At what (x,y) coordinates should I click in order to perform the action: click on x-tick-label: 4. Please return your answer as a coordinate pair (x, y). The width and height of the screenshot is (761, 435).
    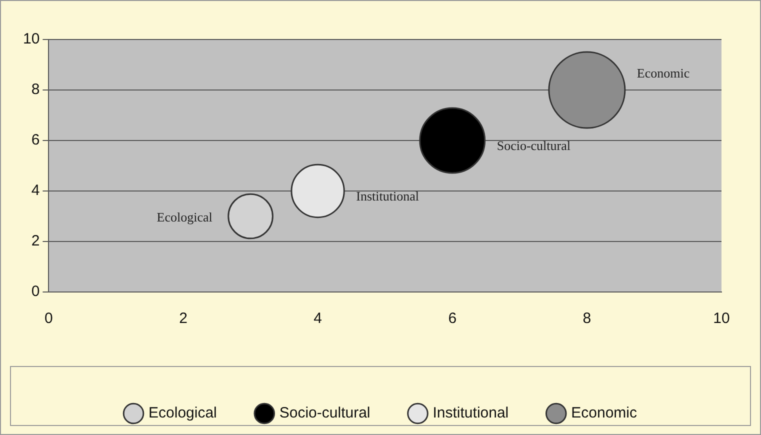
    Looking at the image, I should click on (318, 319).